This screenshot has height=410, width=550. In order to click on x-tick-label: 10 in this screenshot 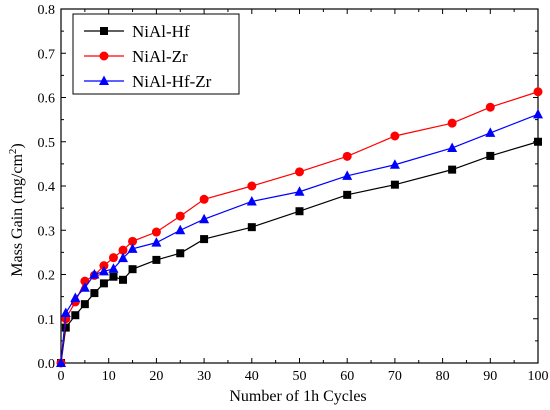, I will do `click(109, 376)`.